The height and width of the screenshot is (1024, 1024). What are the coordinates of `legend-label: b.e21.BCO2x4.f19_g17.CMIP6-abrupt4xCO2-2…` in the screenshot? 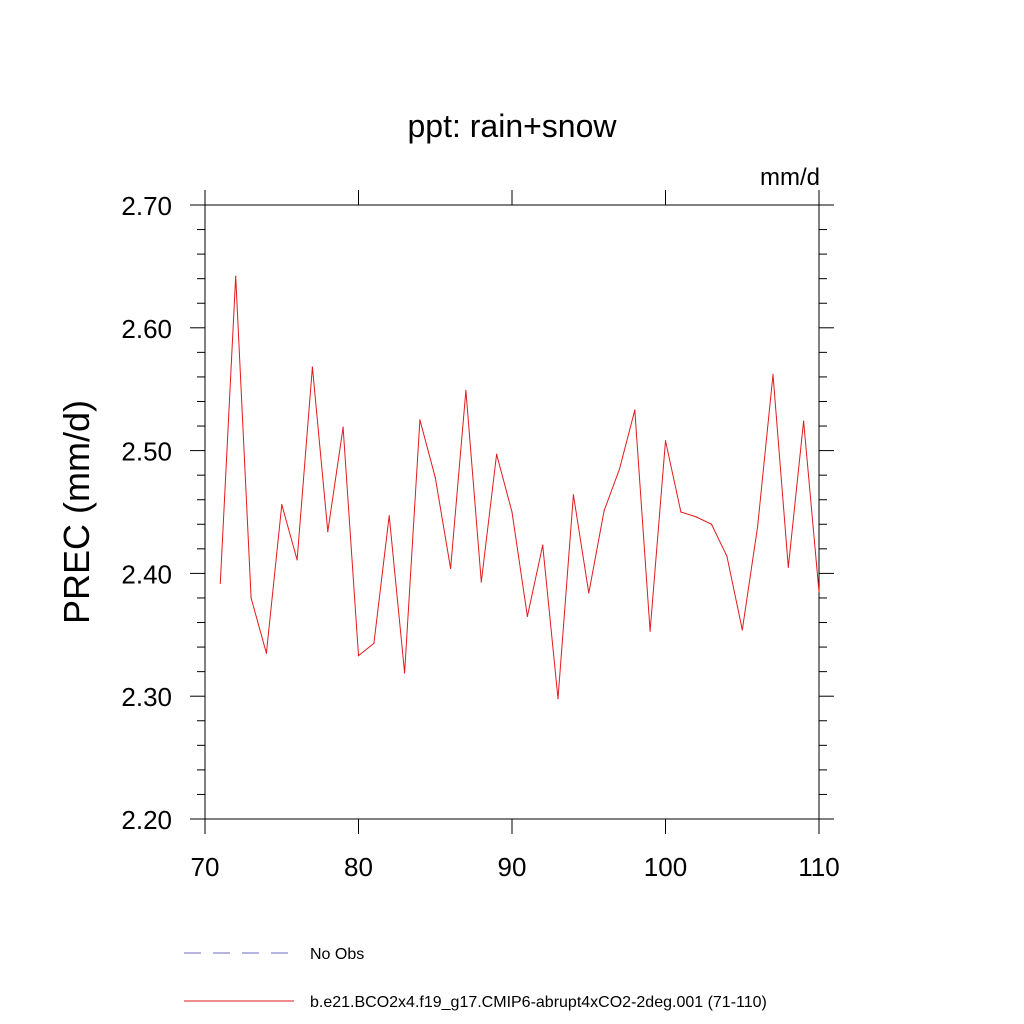 It's located at (538, 1002).